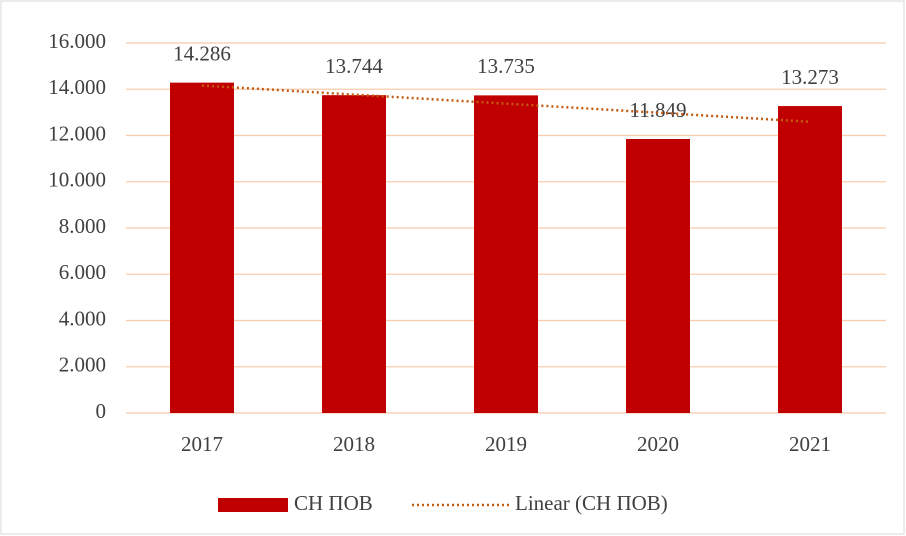 The height and width of the screenshot is (536, 906). Describe the element at coordinates (333, 503) in the screenshot. I see `legend-label: СН ПОВ` at that location.